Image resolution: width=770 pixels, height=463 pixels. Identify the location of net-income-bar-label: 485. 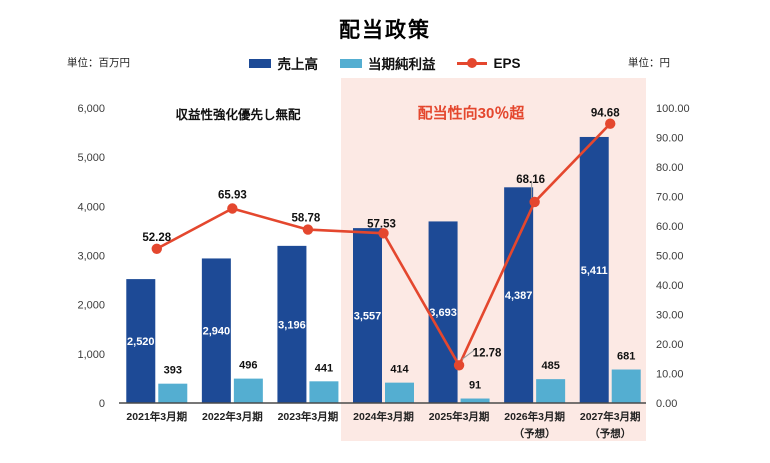
(550, 366).